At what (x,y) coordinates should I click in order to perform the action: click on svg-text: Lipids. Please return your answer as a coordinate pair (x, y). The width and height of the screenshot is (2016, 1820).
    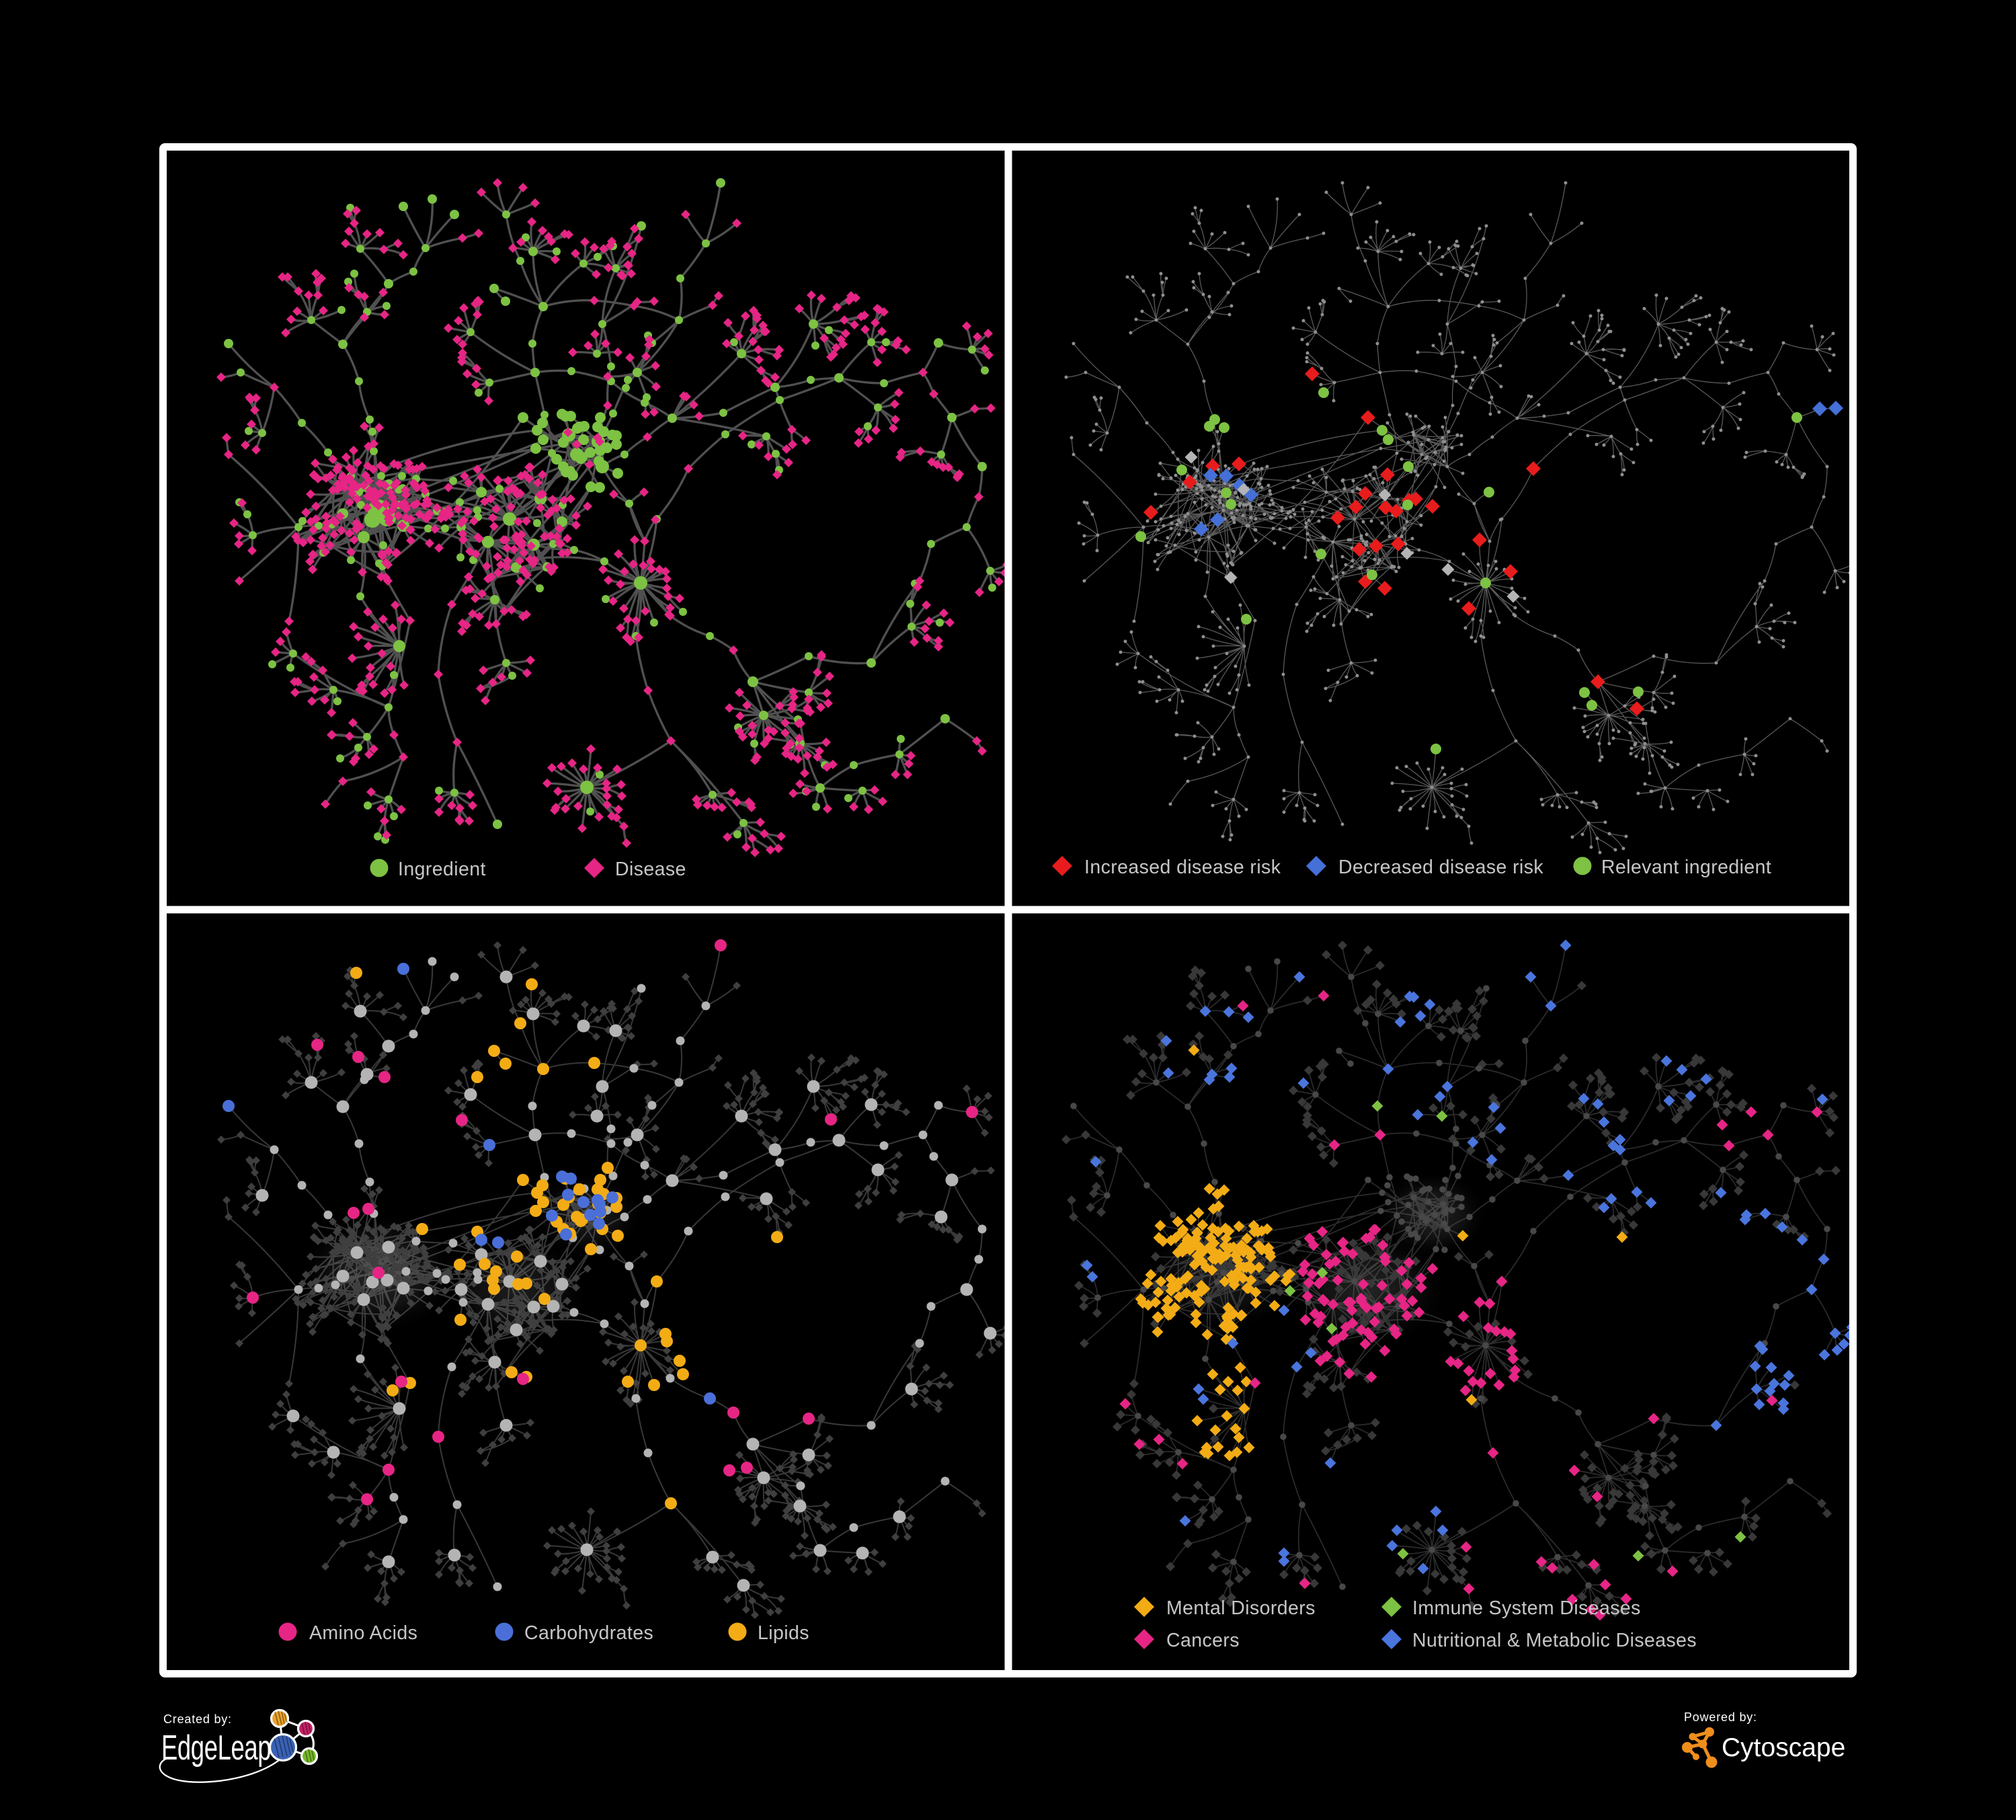
    Looking at the image, I should click on (783, 1633).